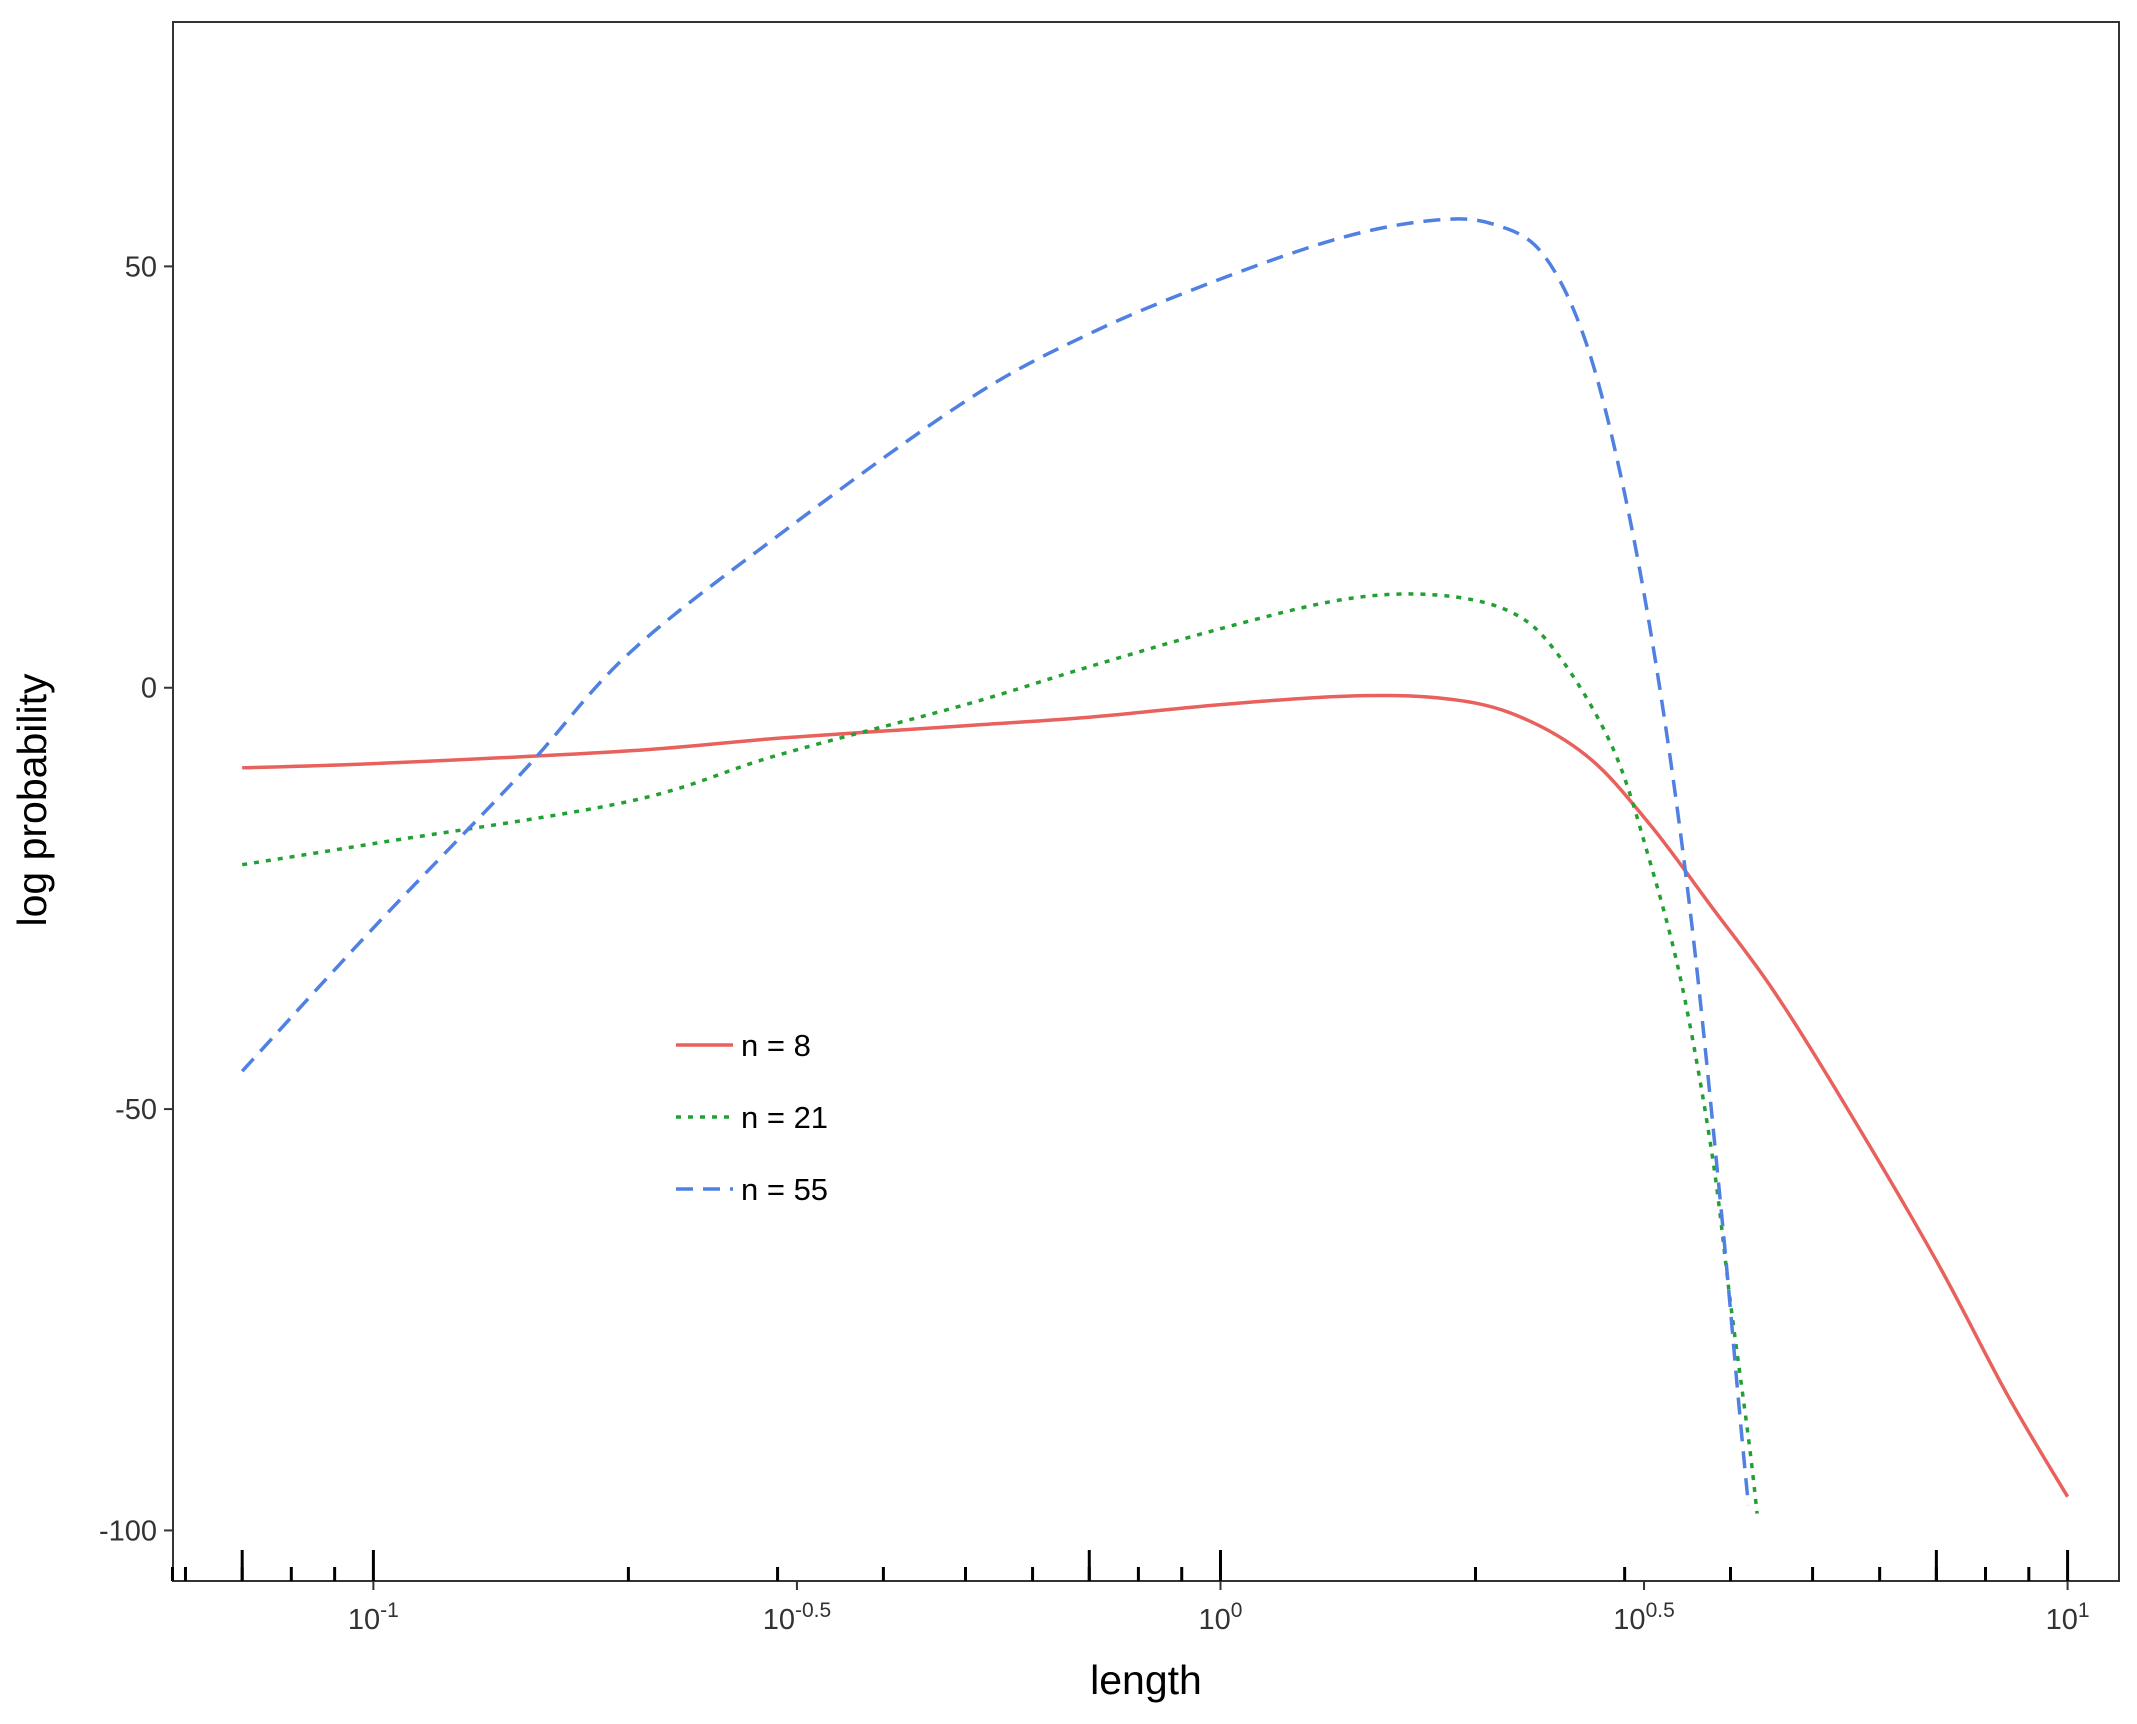 This screenshot has width=2137, height=1724. I want to click on y-axis: 50 0 -50 -100, so click(136, 899).